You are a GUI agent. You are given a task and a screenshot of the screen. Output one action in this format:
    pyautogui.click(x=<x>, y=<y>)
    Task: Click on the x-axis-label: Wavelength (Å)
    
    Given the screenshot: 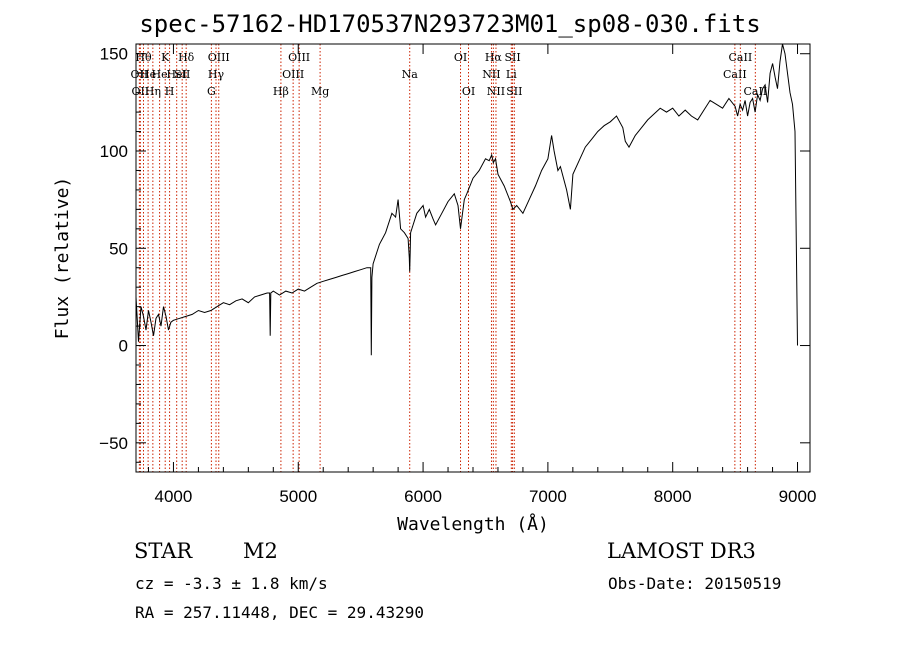 What is the action you would take?
    pyautogui.click(x=473, y=524)
    